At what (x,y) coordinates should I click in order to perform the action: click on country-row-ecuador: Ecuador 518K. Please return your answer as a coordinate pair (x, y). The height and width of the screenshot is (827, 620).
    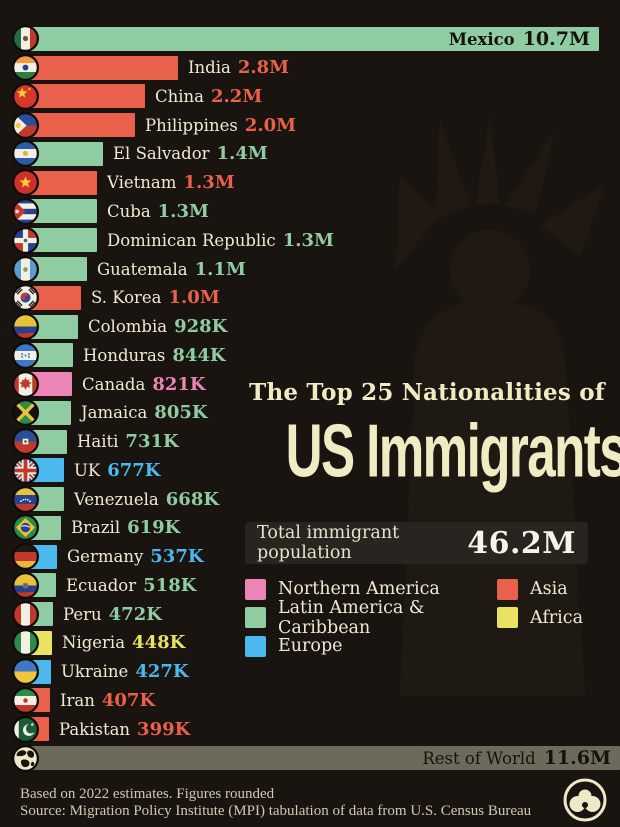
    Looking at the image, I should click on (316, 585).